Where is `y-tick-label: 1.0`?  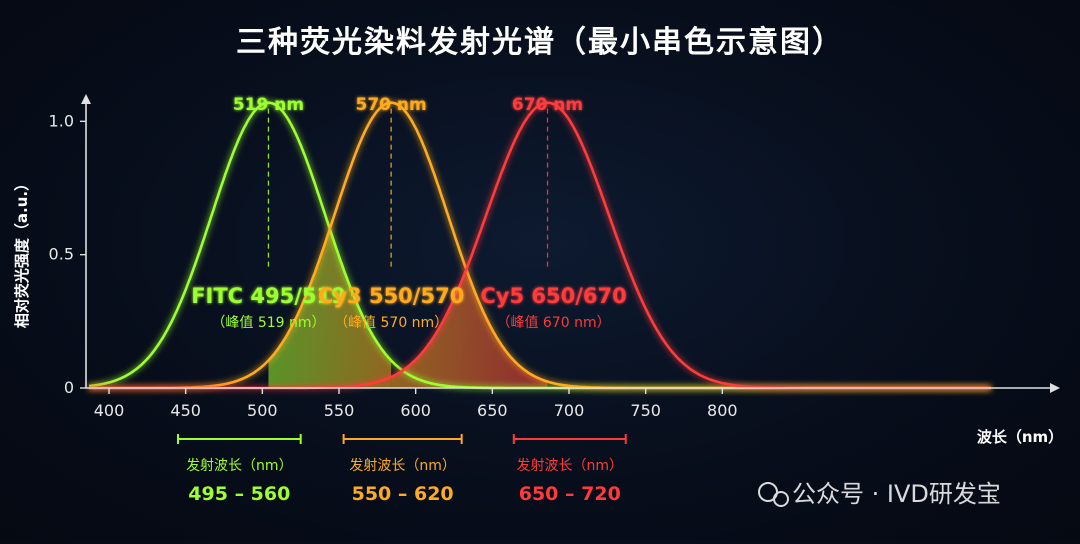 y-tick-label: 1.0 is located at coordinates (61, 120).